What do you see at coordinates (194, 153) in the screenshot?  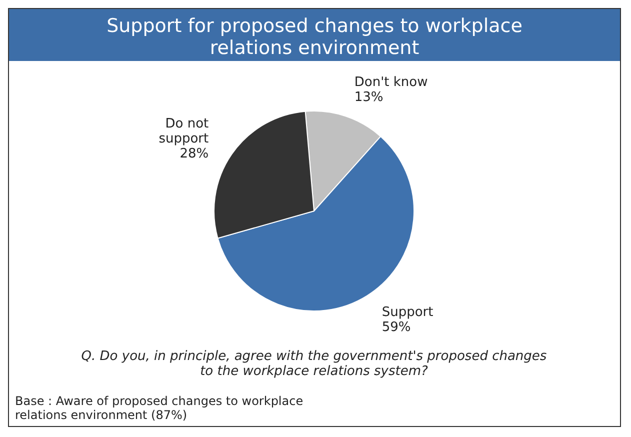 I see `data-label: 28%` at bounding box center [194, 153].